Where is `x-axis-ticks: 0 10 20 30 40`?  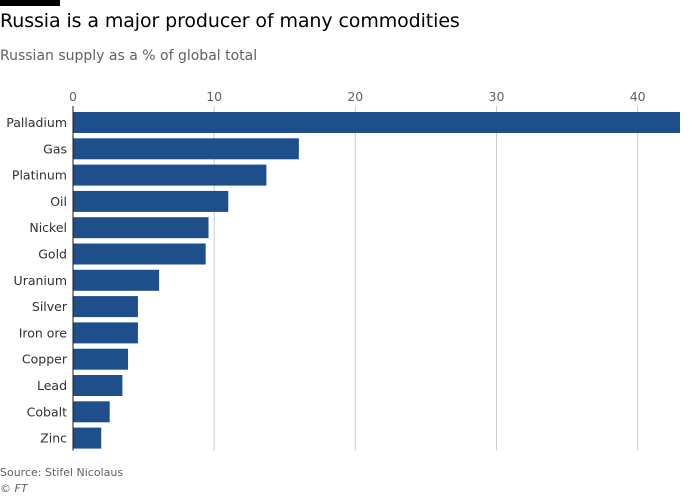
x-axis-ticks: 0 10 20 30 40 is located at coordinates (357, 96).